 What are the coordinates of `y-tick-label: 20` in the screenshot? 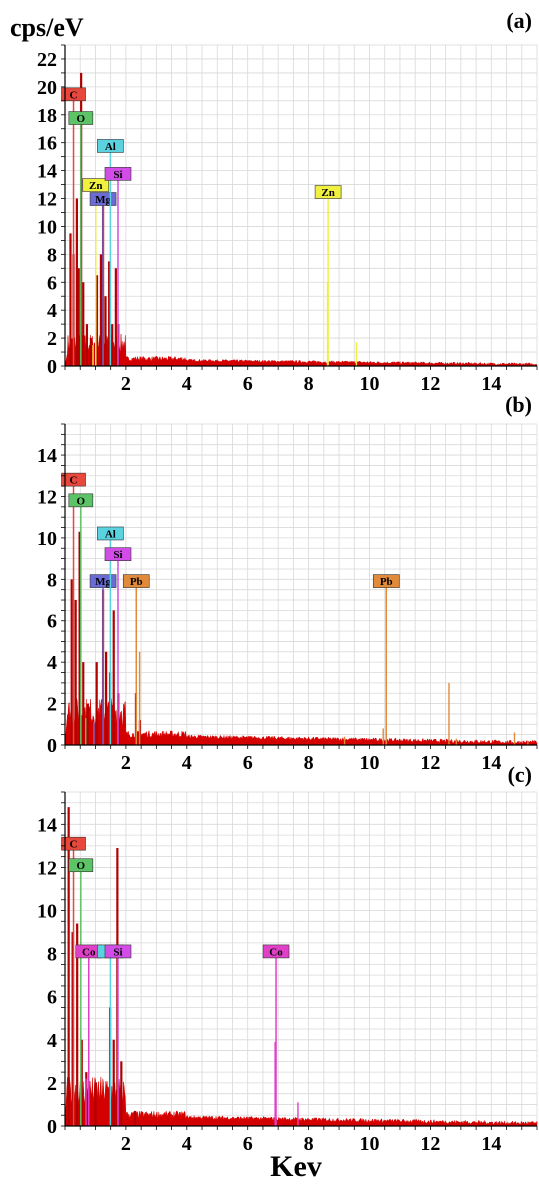 It's located at (47, 88).